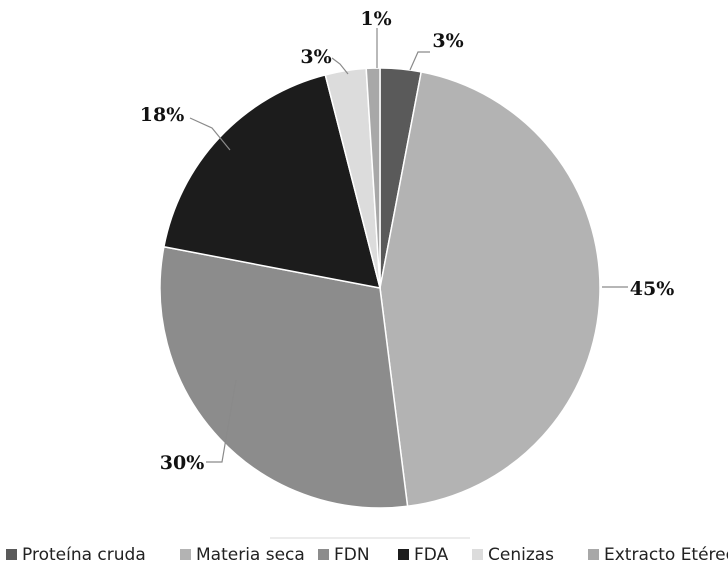 The width and height of the screenshot is (728, 574). I want to click on legend-item-materia-seca: Materia seca, so click(242, 555).